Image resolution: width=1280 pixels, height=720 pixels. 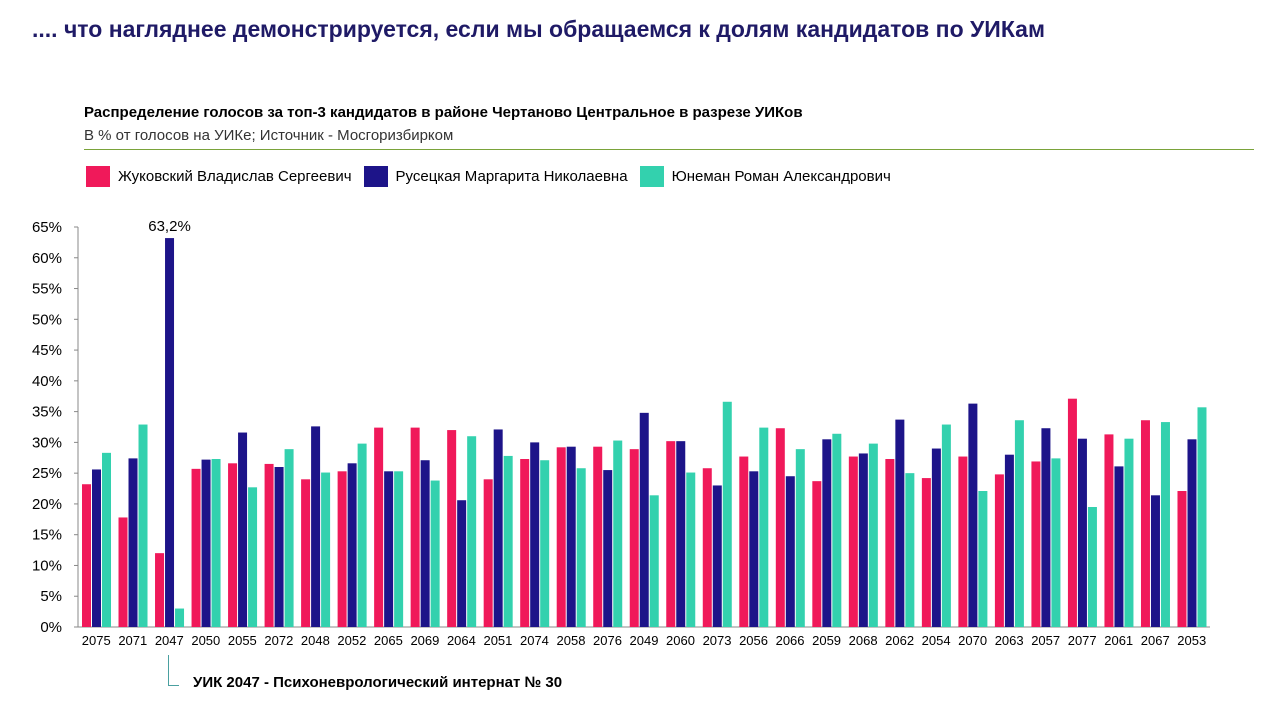 What do you see at coordinates (511, 176) in the screenshot?
I see `legend-label: Русецкая Маргарита Николаевна` at bounding box center [511, 176].